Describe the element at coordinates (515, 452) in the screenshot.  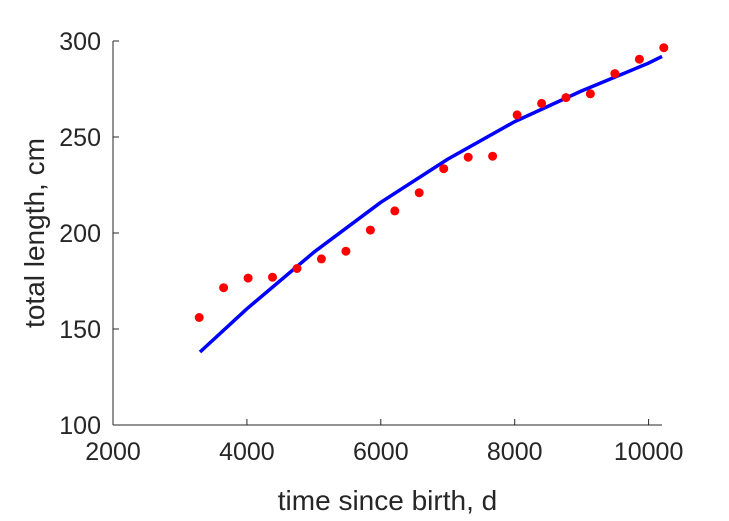
I see `x-tick-label: 8000` at that location.